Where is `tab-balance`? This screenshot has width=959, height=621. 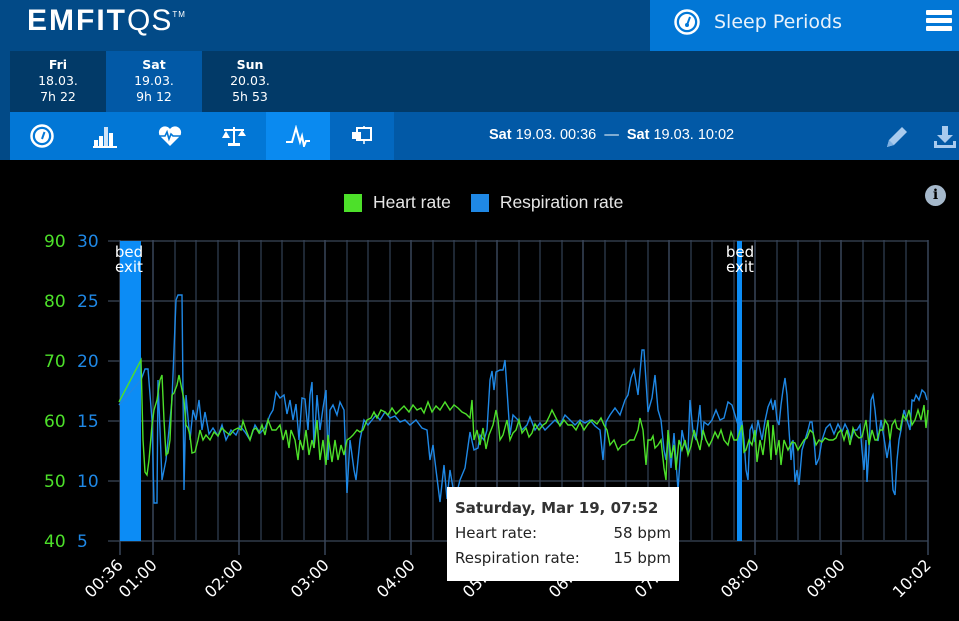 tab-balance is located at coordinates (234, 136).